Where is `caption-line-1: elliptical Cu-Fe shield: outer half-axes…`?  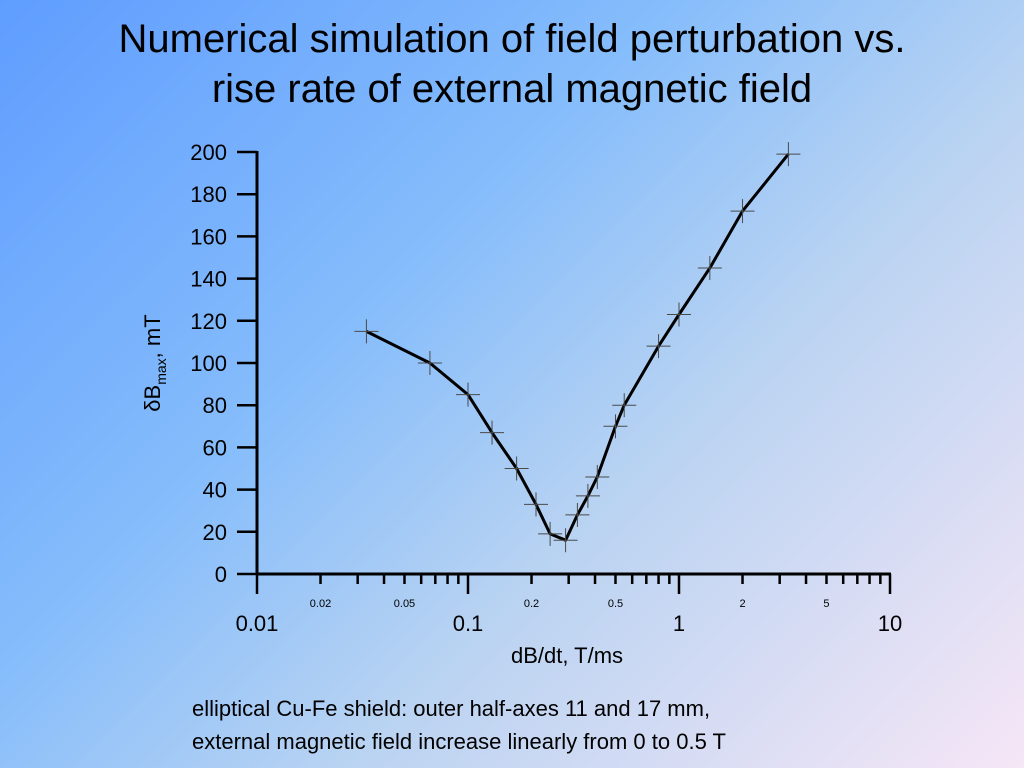 caption-line-1: elliptical Cu-Fe shield: outer half-axes… is located at coordinates (451, 708).